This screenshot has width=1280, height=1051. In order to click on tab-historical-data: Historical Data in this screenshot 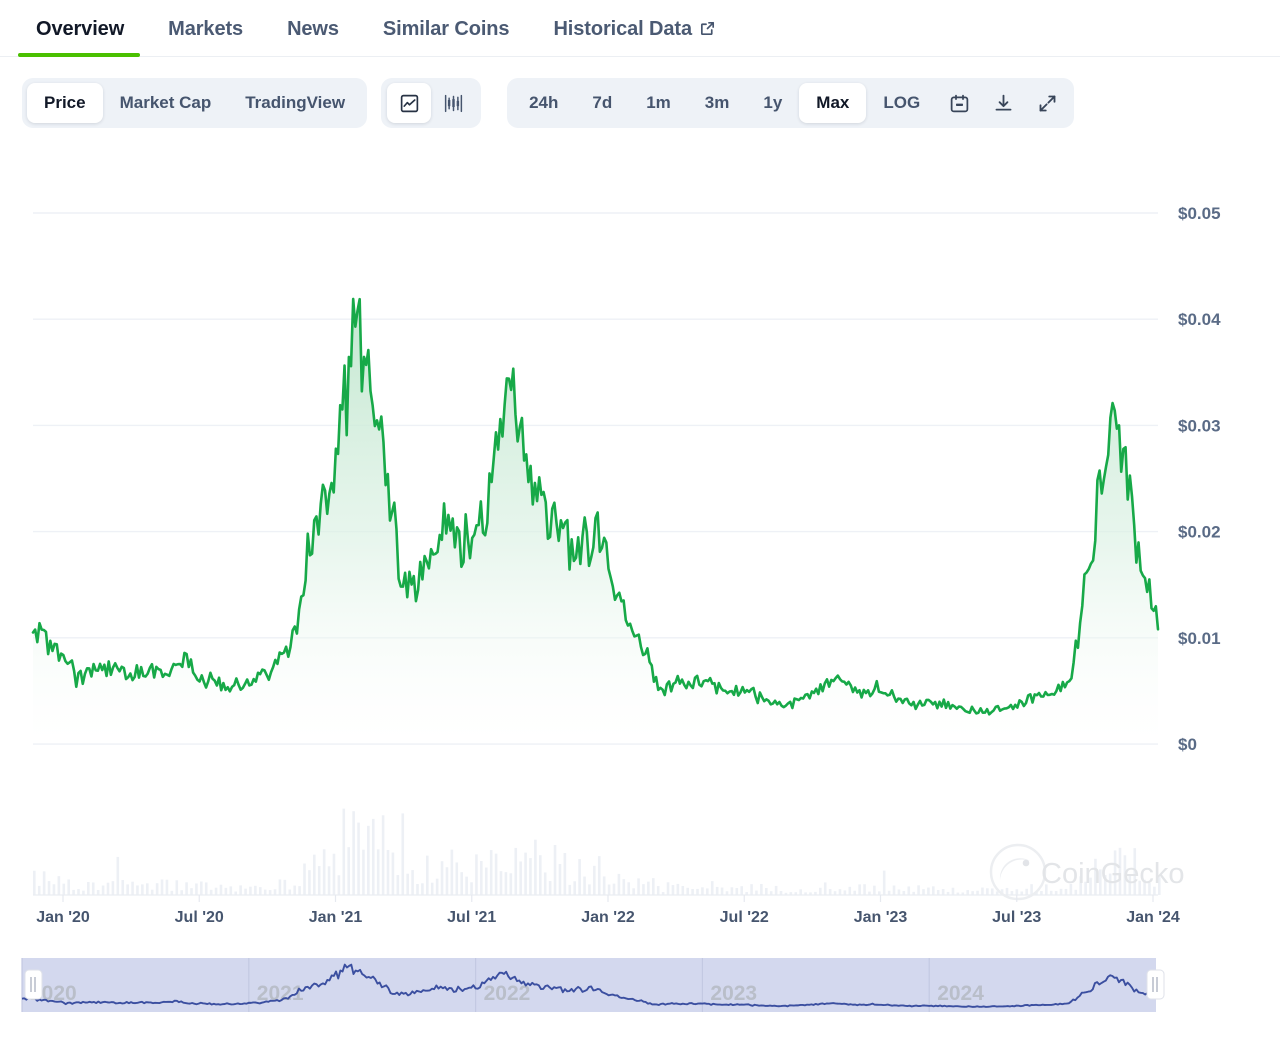, I will do `click(634, 37)`.